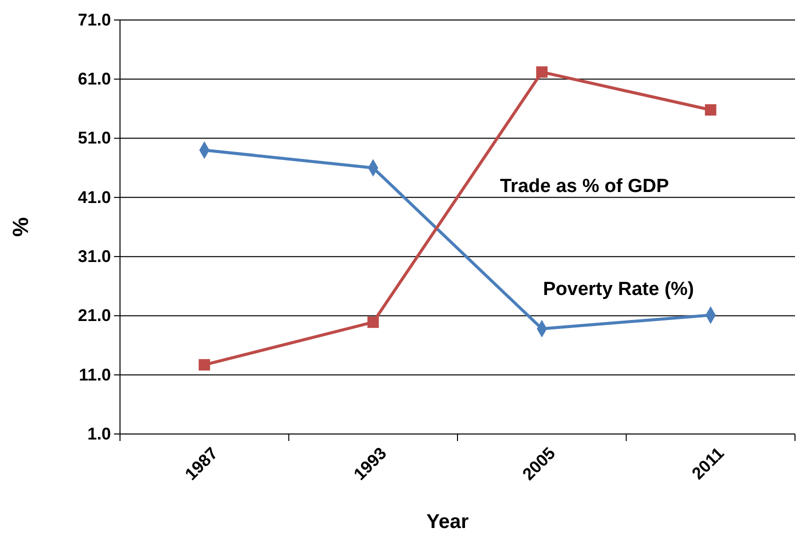 Image resolution: width=798 pixels, height=534 pixels. I want to click on y-tick-label: 51.0, so click(94, 138).